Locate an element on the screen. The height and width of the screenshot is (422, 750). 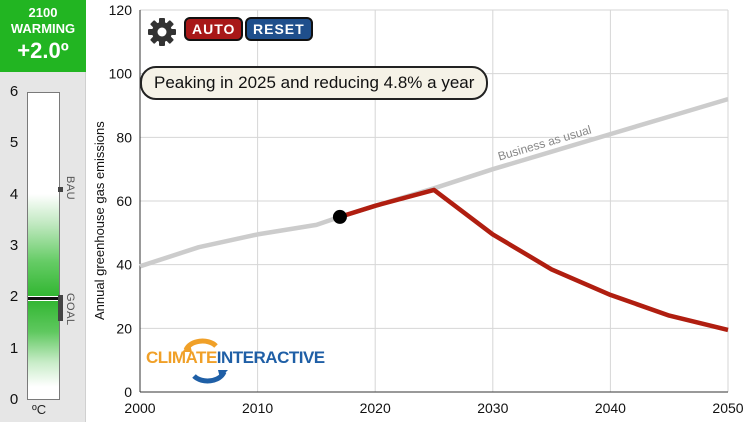
x-tick-label: 2040 is located at coordinates (610, 408).